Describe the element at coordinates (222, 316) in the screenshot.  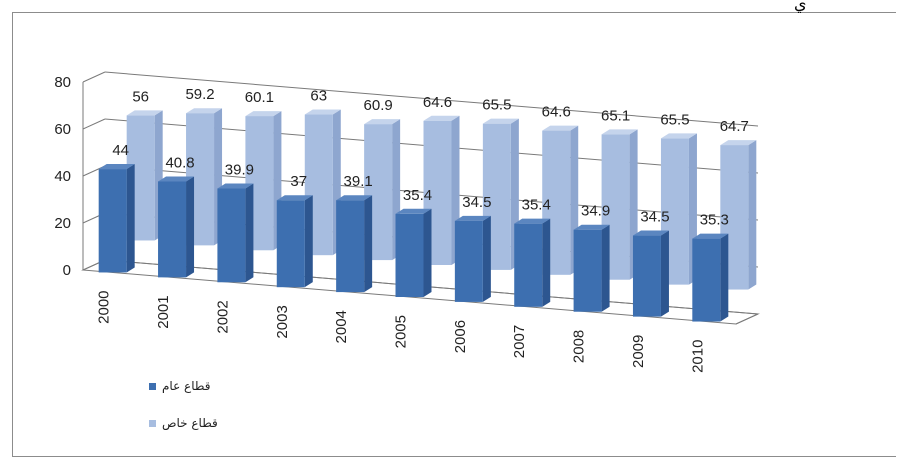
I see `x-tick-label: 2002` at that location.